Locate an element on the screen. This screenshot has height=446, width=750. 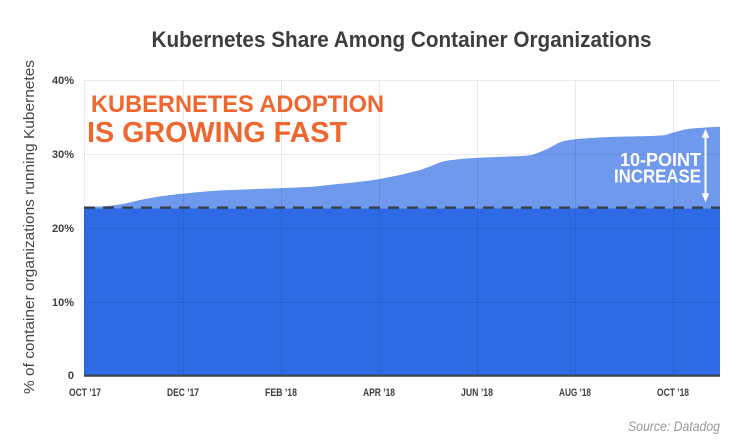
svg-text: KUBERNETES ADOPTION is located at coordinates (237, 104).